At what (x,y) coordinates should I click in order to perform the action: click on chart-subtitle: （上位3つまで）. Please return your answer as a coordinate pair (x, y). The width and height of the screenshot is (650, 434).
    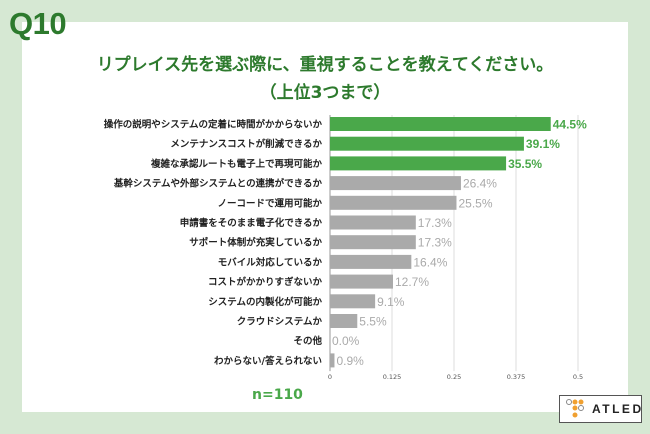
    Looking at the image, I should click on (325, 93).